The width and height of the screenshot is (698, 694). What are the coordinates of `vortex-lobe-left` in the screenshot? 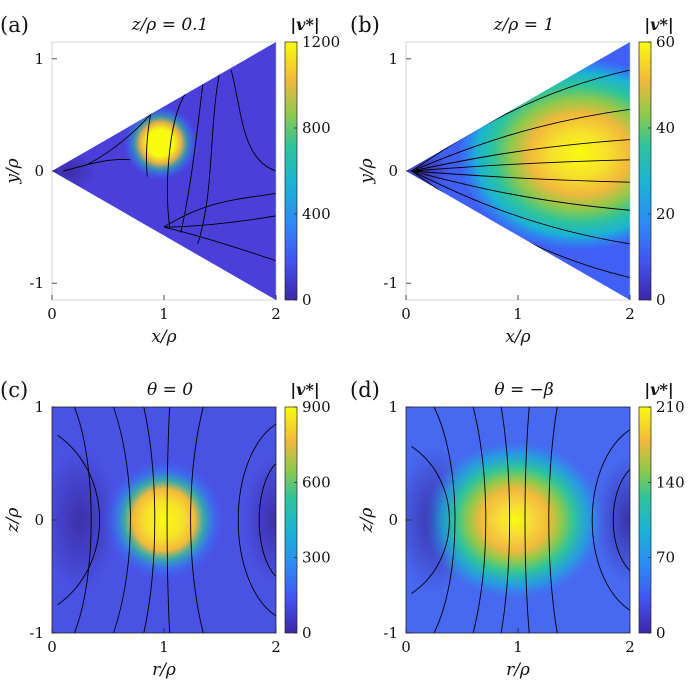 It's located at (85, 520).